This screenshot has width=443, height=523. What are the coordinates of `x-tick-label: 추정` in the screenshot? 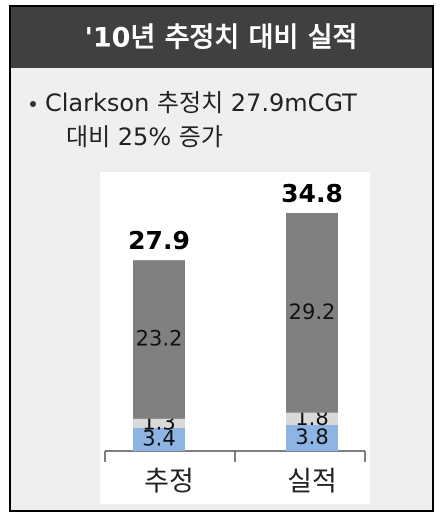 It's located at (169, 482).